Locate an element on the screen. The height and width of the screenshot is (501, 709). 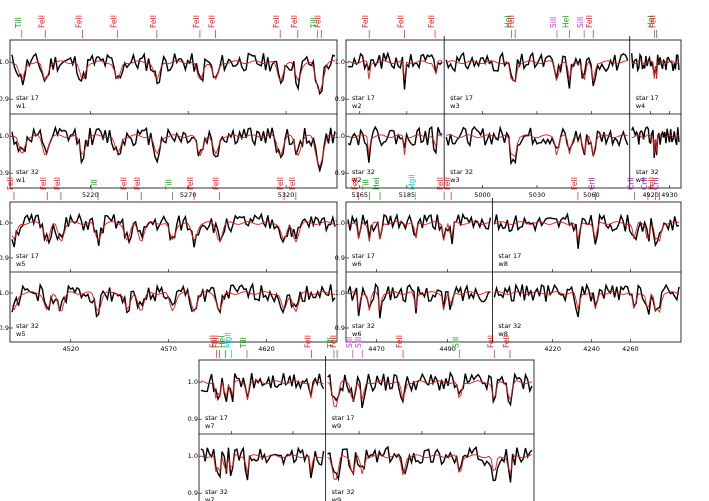
x-tick-label: 5220 is located at coordinates (90, 195).